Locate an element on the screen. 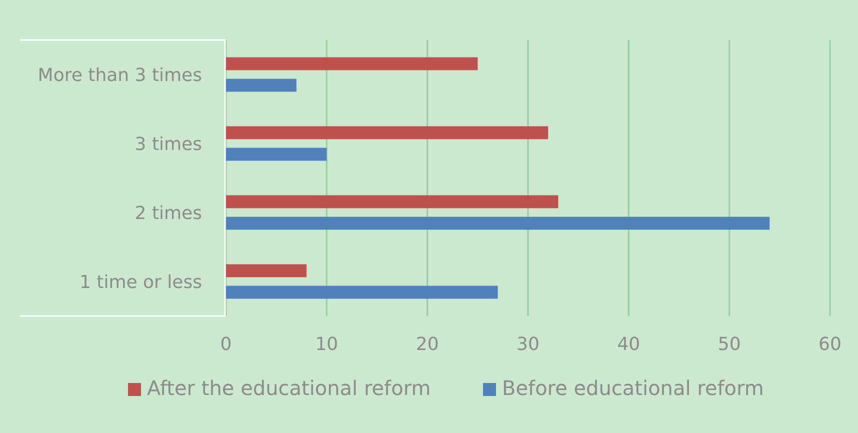 This screenshot has height=433, width=858. legend-label: Before educational reform is located at coordinates (633, 388).